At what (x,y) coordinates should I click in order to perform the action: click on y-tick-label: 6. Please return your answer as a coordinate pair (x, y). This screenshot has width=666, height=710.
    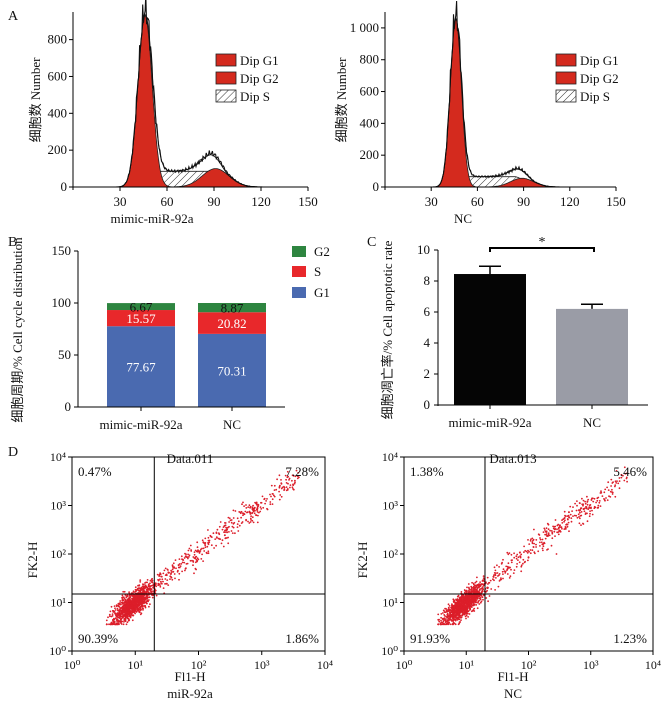
    Looking at the image, I should click on (427, 311).